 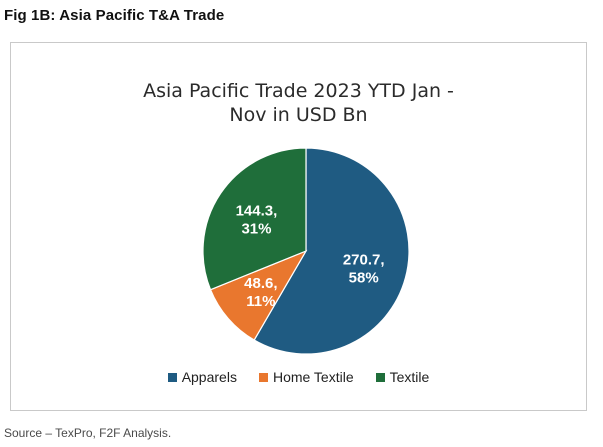 I want to click on legend-item-apparels: Apparels, so click(x=202, y=377).